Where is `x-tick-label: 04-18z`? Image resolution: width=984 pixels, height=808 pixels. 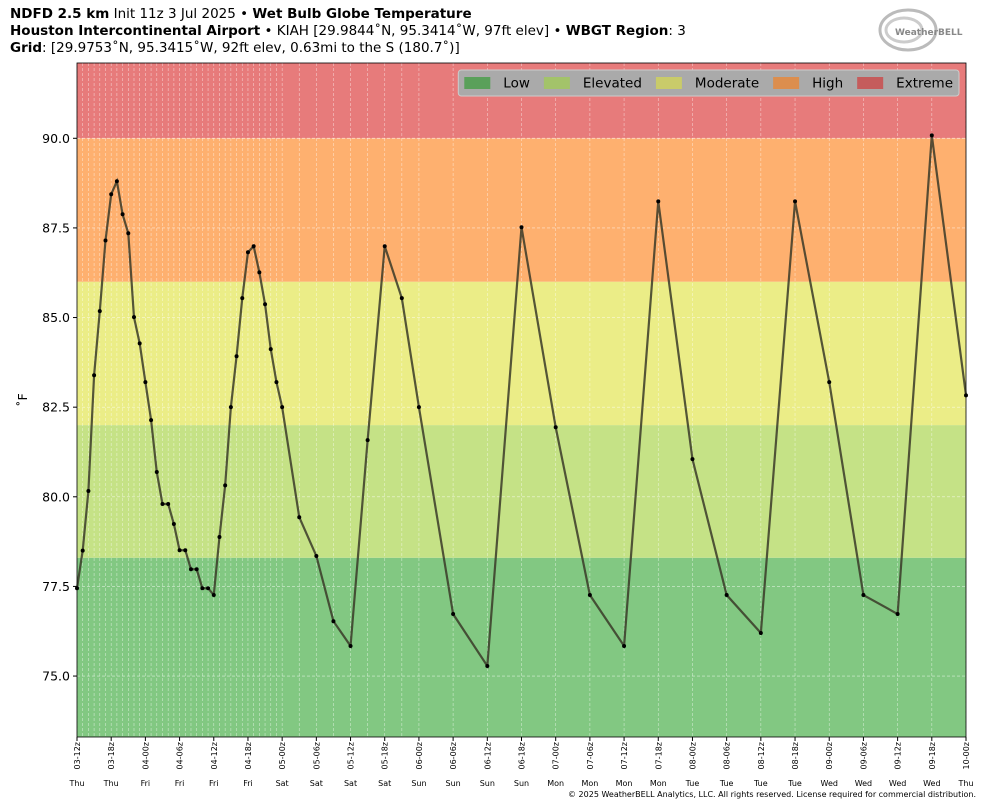
x-tick-label: 04-18z is located at coordinates (248, 755).